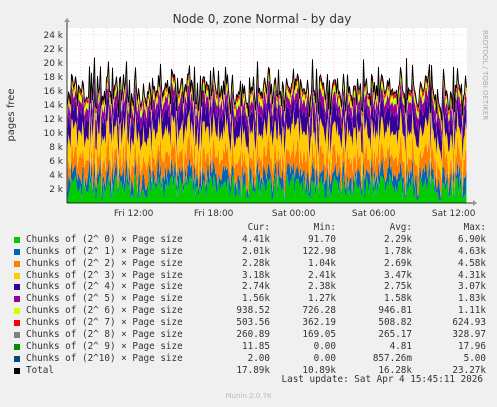 This screenshot has width=497, height=407. I want to click on last-update: Last update: Sat Apr 4 15:45:11 2026, so click(382, 379).